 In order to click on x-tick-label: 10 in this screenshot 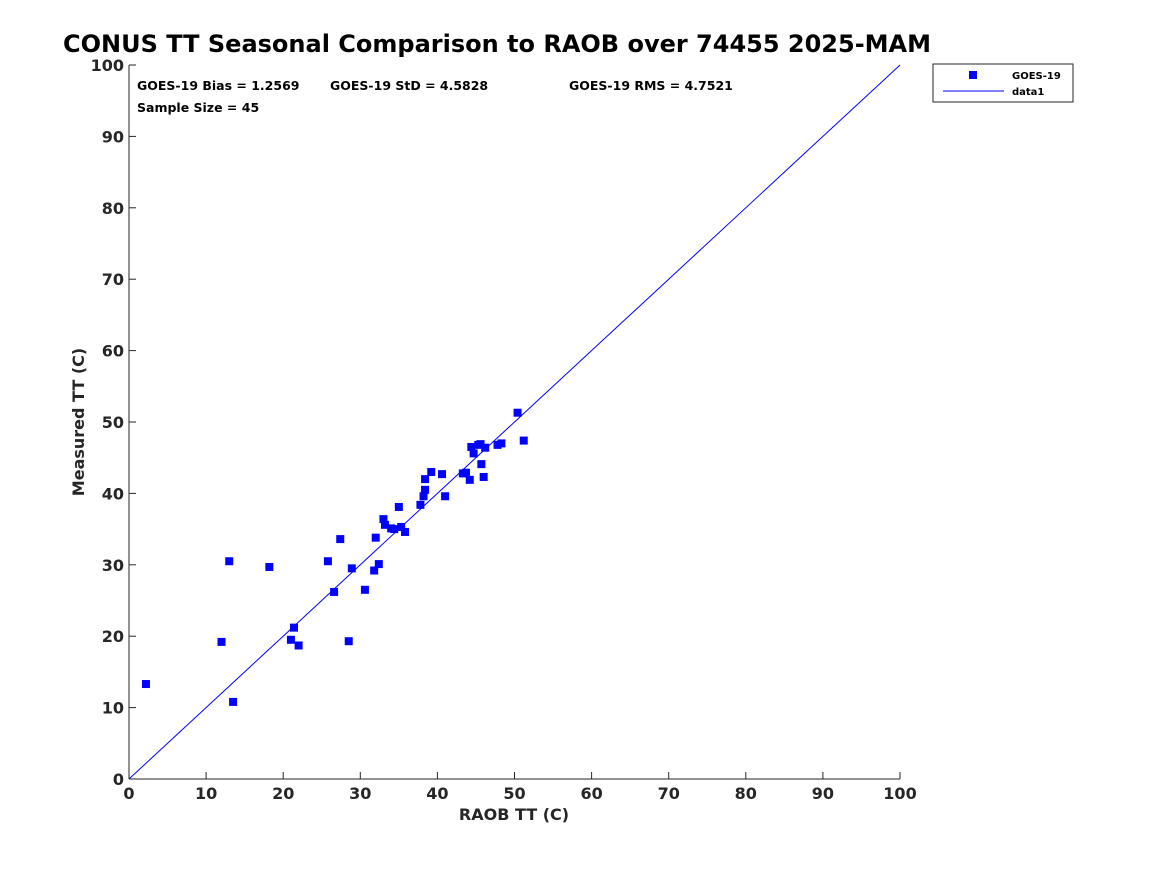, I will do `click(206, 793)`.